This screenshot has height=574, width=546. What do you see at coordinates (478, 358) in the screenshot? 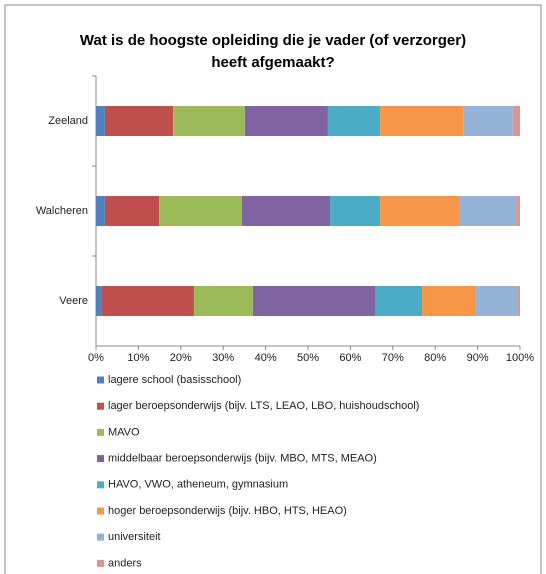
I see `x-tick-label: 90%` at bounding box center [478, 358].